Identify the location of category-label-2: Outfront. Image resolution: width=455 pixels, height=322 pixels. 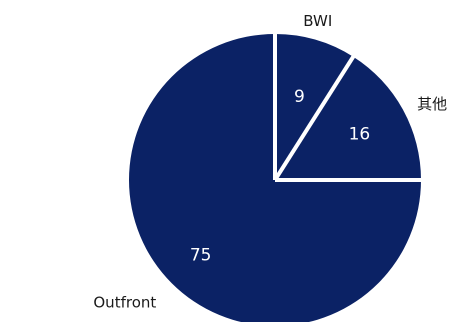
(124, 303).